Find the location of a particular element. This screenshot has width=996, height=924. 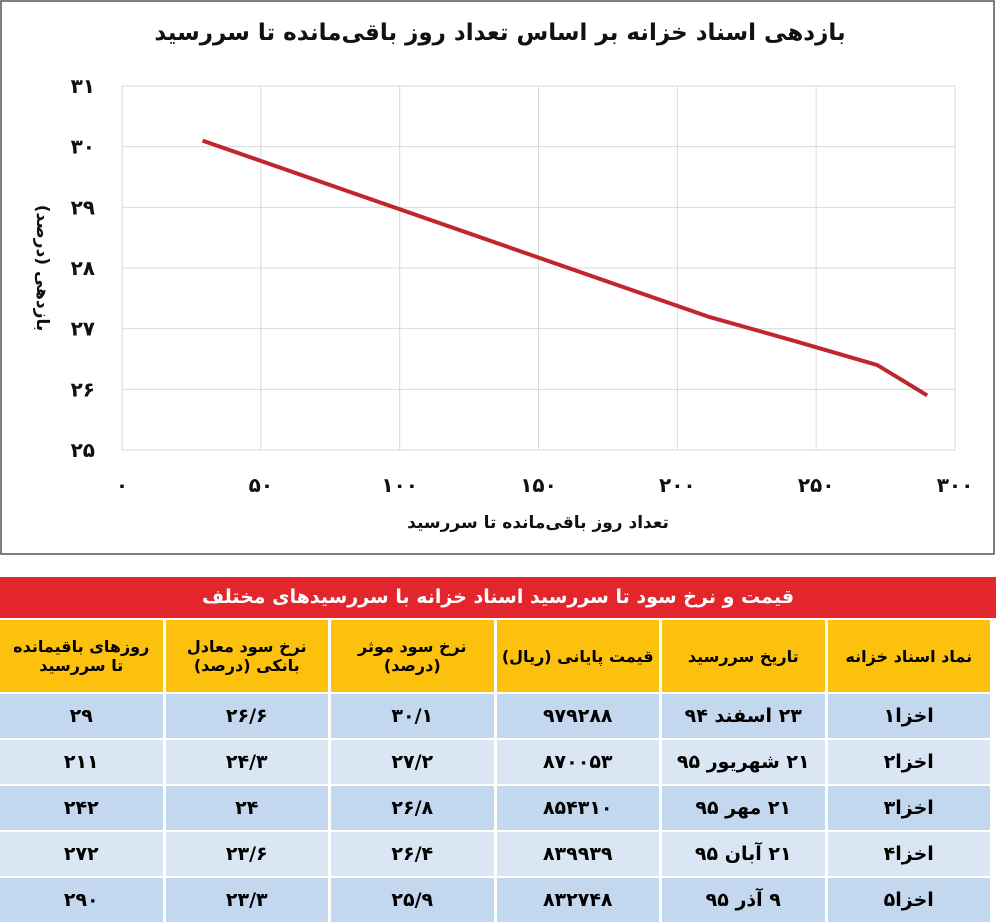

table-cell: اخزا۴ is located at coordinates (908, 854).